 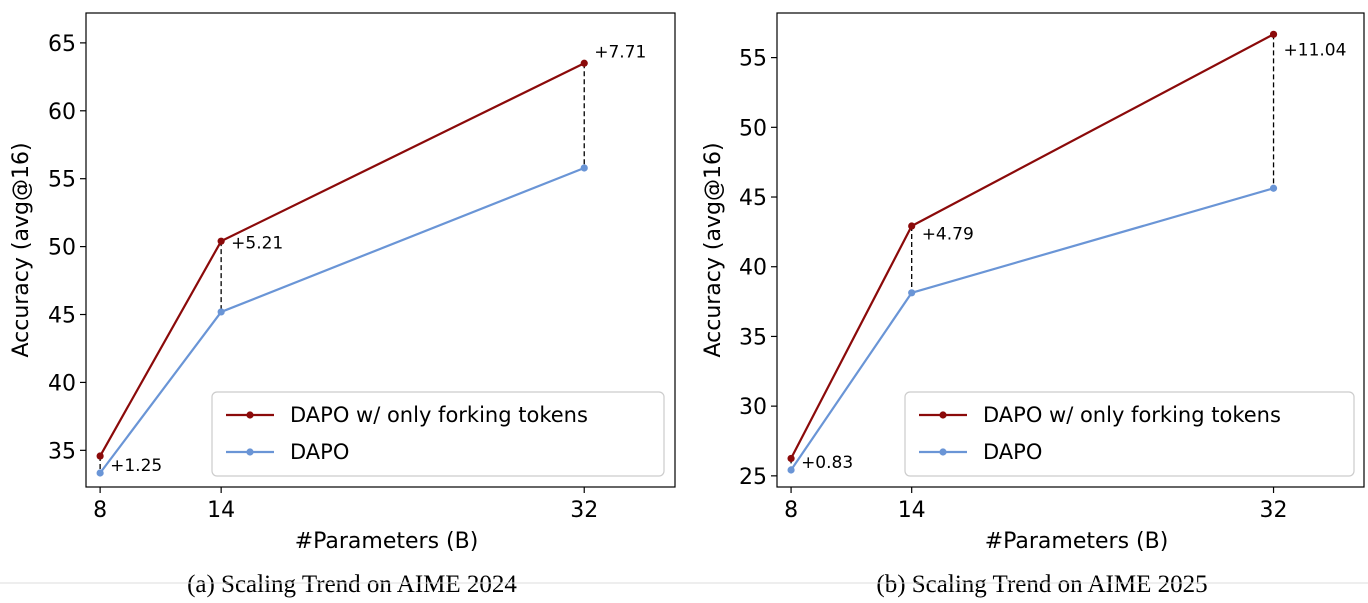 I want to click on y-tick-label: 60, so click(x=62, y=112).